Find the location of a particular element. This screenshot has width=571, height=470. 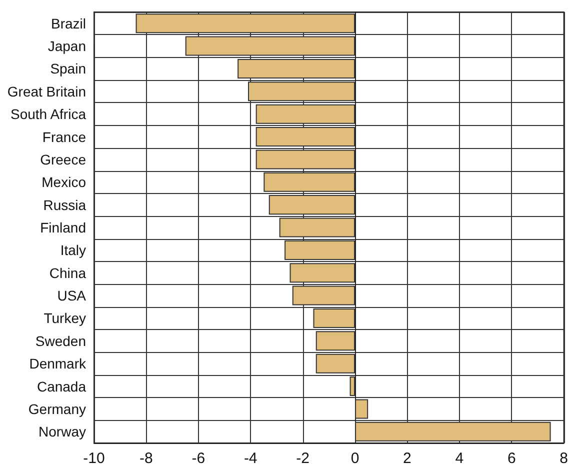

y-tick-label: Italy is located at coordinates (73, 250).